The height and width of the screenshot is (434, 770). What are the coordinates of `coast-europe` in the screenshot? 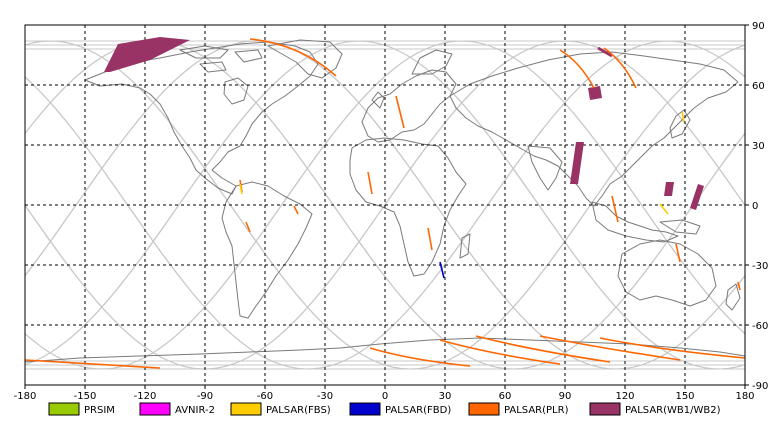 It's located at (409, 106).